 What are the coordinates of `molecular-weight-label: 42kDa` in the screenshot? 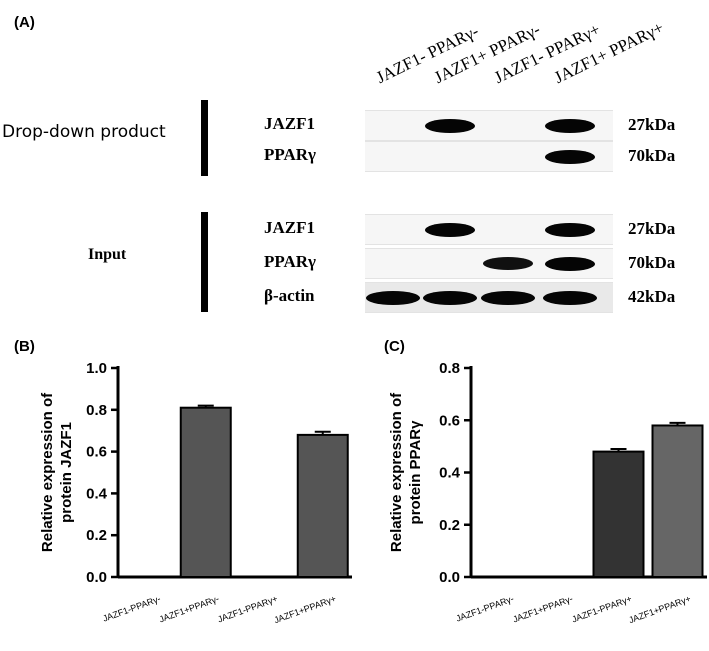 It's located at (652, 296).